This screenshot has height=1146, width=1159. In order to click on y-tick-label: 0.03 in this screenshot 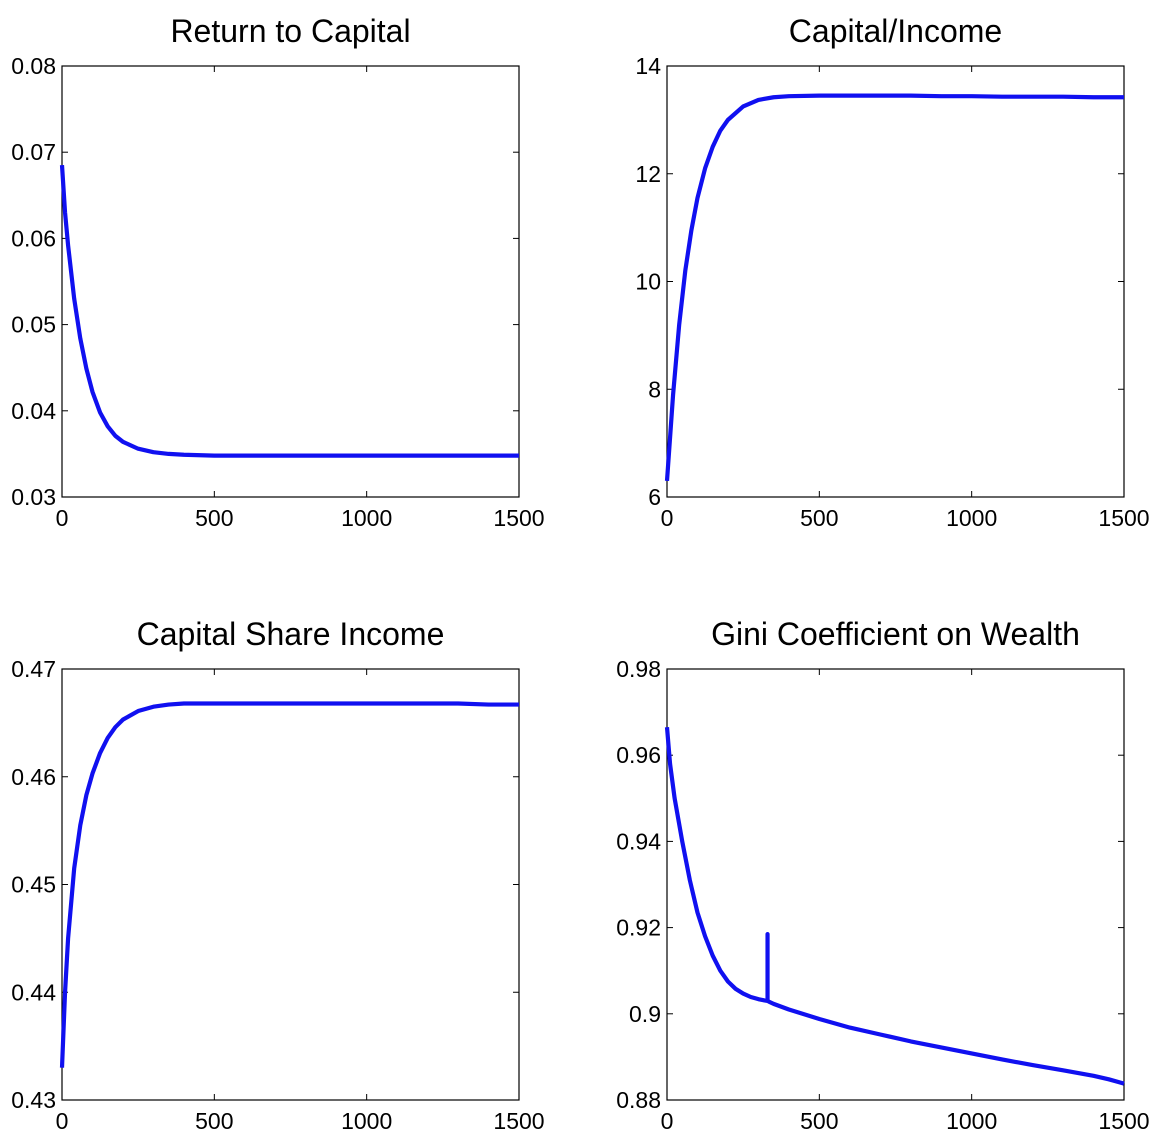, I will do `click(33, 497)`.